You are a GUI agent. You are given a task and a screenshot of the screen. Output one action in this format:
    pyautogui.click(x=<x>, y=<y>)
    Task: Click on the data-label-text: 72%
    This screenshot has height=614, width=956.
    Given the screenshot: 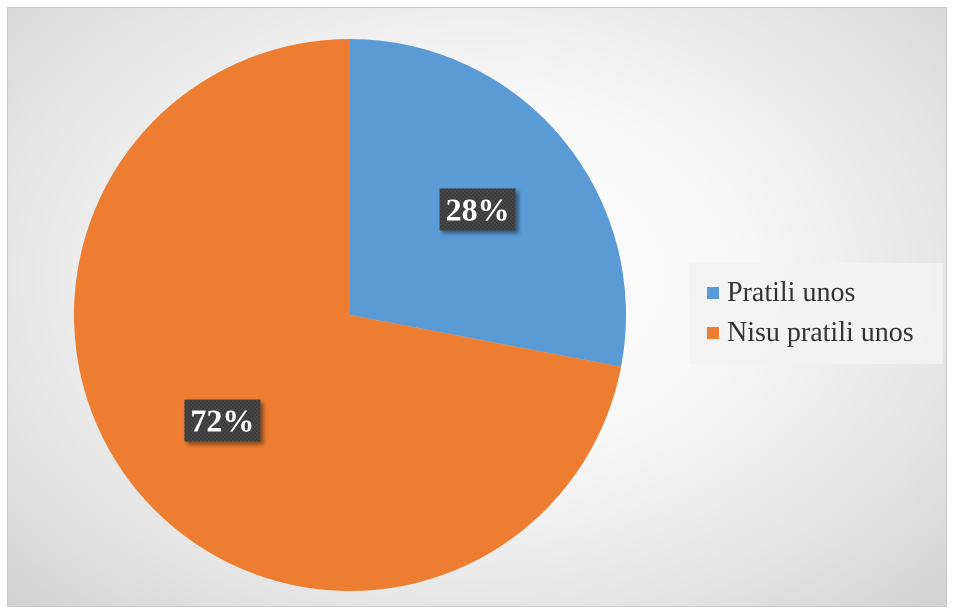 What is the action you would take?
    pyautogui.click(x=222, y=421)
    